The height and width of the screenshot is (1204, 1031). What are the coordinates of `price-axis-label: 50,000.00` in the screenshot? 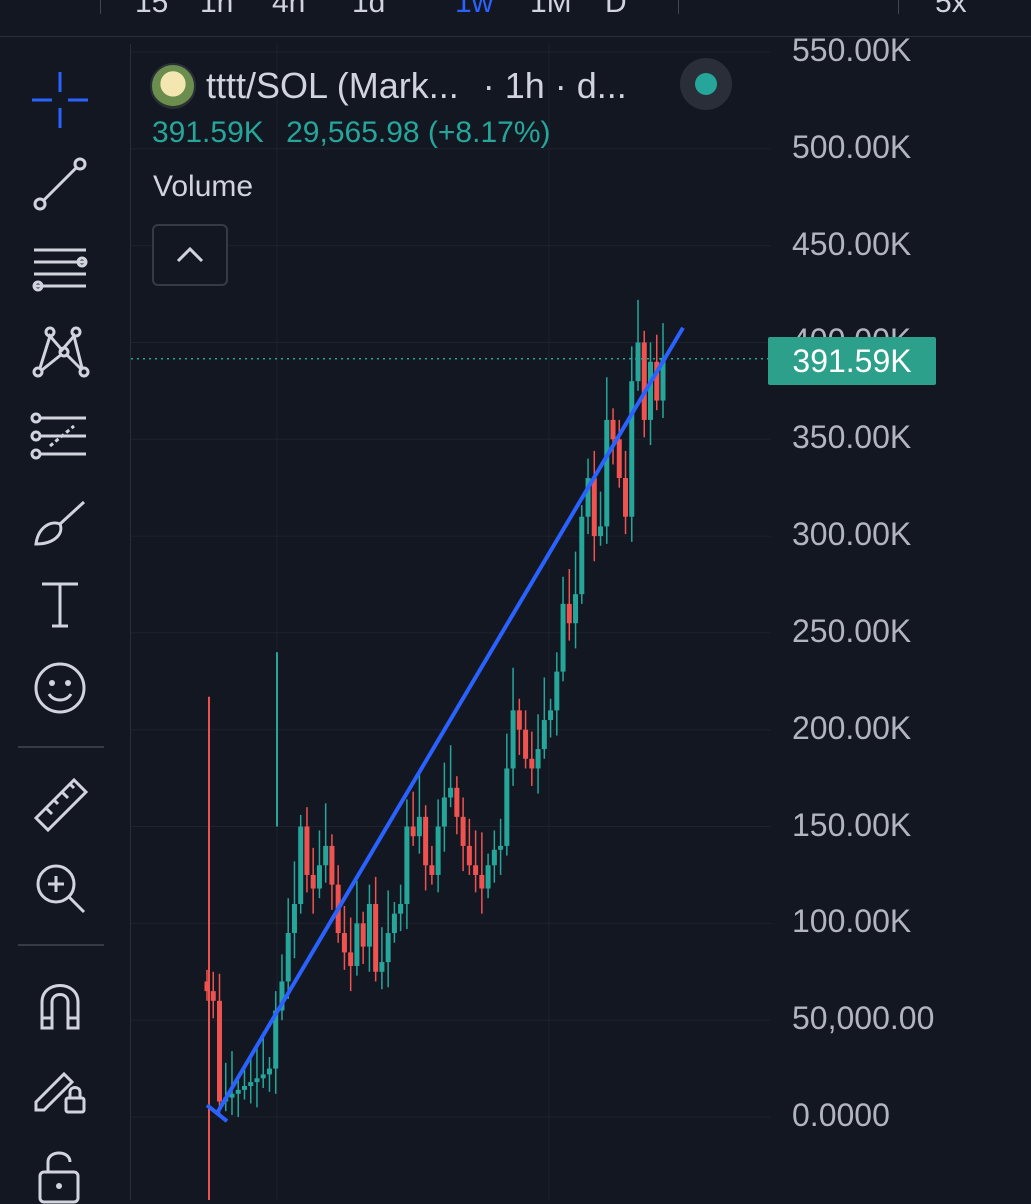 It's located at (863, 1018).